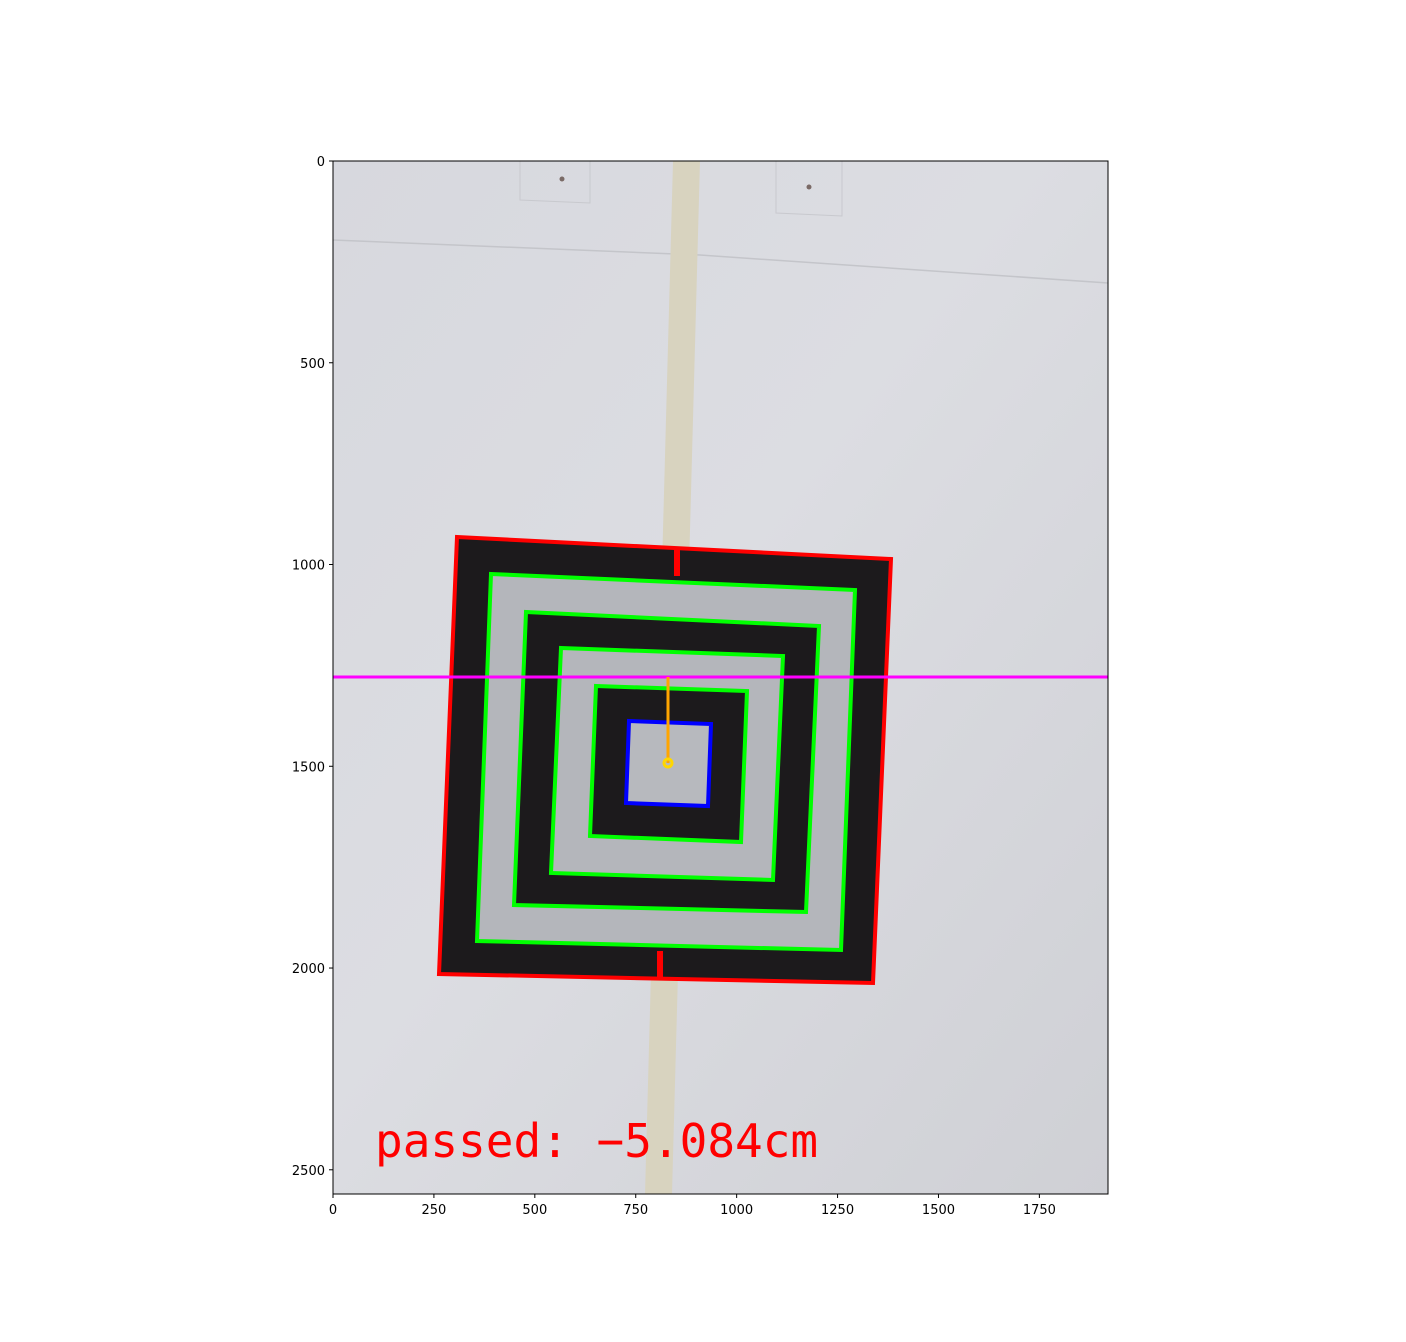  Describe the element at coordinates (837, 1210) in the screenshot. I see `x-tick-label: 1250` at that location.